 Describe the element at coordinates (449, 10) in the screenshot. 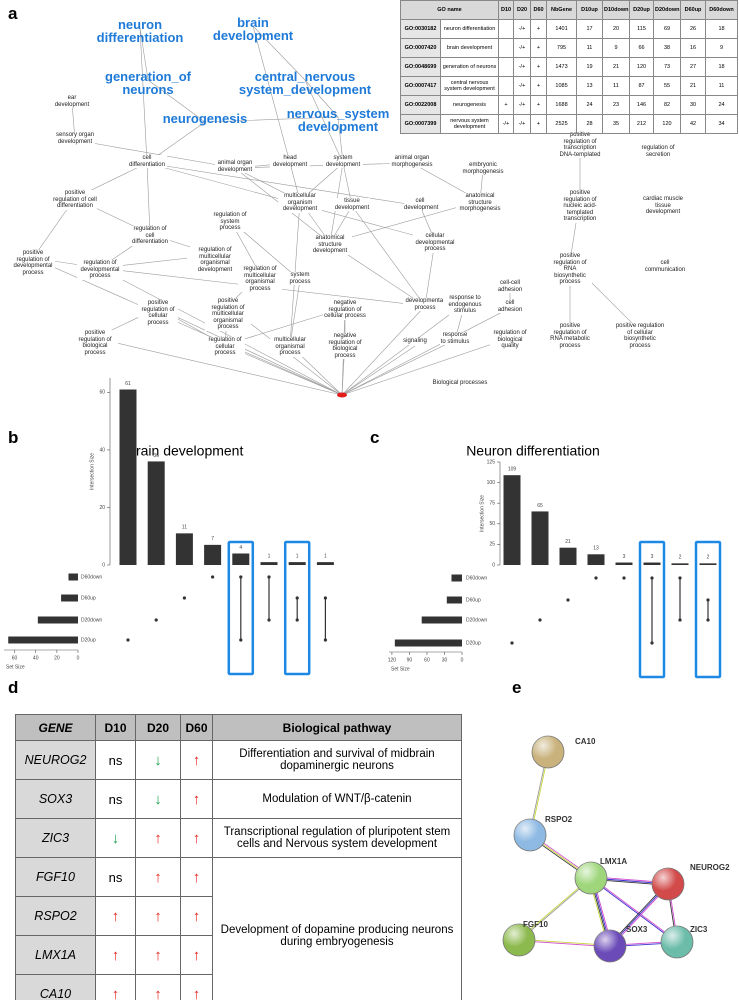

I see `header-cell: GO name` at that location.